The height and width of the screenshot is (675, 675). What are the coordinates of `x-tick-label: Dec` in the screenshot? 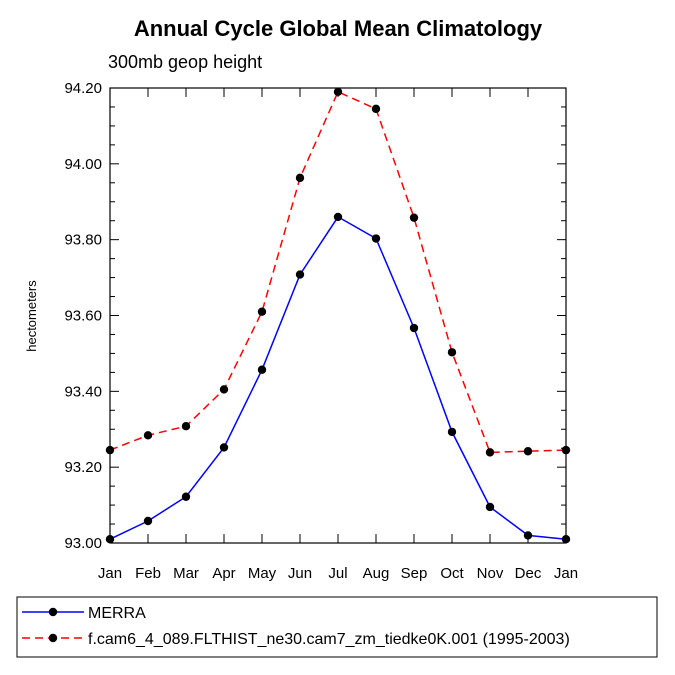 It's located at (528, 573).